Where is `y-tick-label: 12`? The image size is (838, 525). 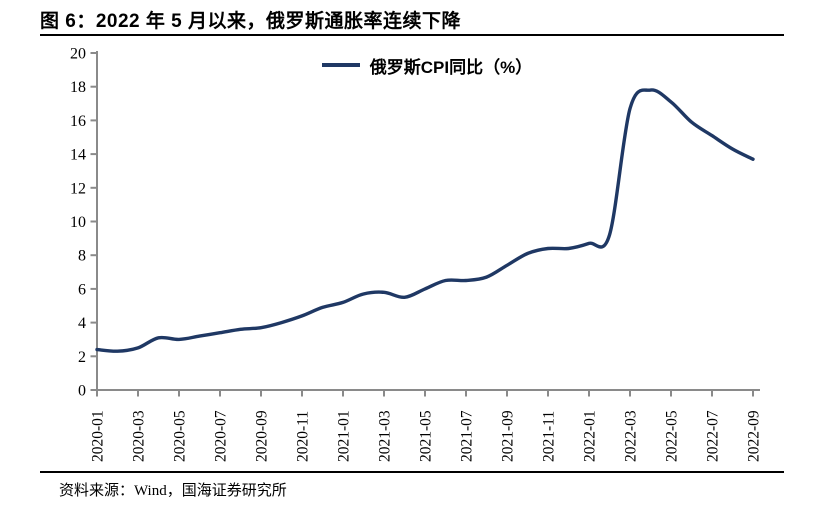 y-tick-label: 12 is located at coordinates (78, 188).